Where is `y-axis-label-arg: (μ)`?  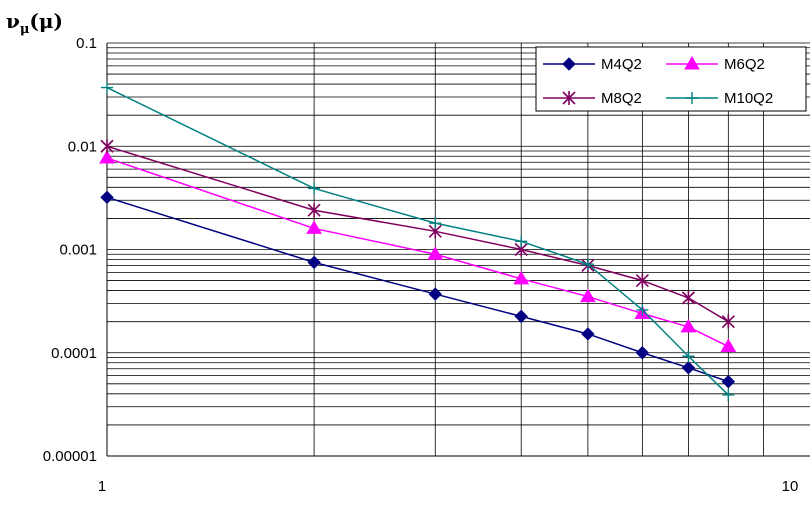 y-axis-label-arg: (μ) is located at coordinates (46, 21).